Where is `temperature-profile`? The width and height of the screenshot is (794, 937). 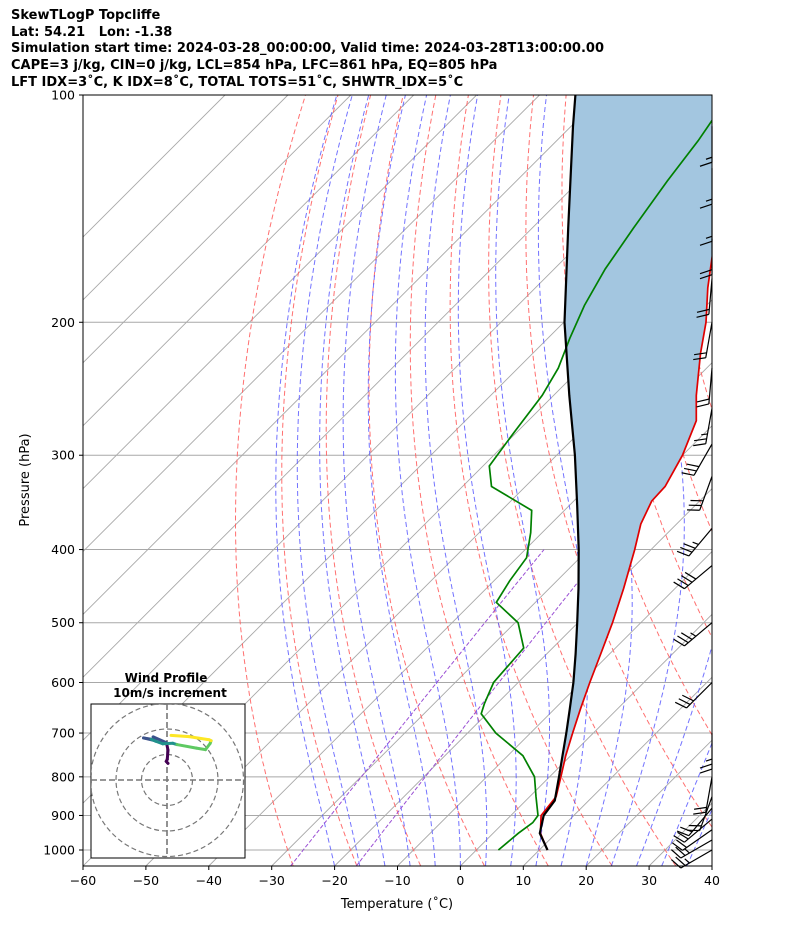
temperature-profile is located at coordinates (625, 552).